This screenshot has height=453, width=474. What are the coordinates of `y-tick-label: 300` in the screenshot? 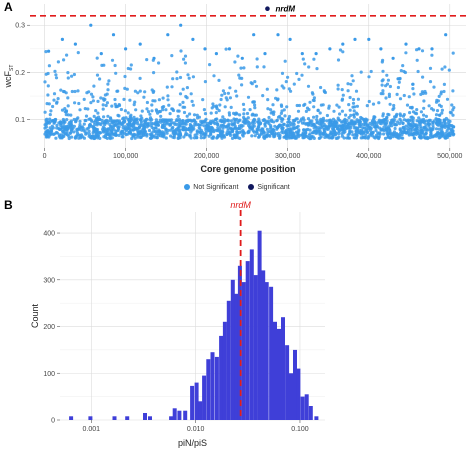 It's located at (49, 280).